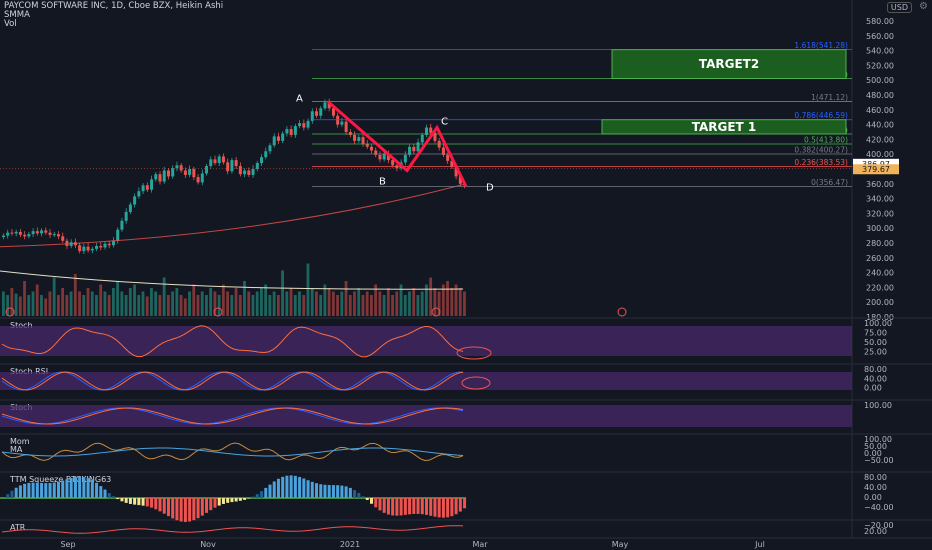  What do you see at coordinates (821, 162) in the screenshot?
I see `fib-level-label: 0.236(383.53)` at bounding box center [821, 162].